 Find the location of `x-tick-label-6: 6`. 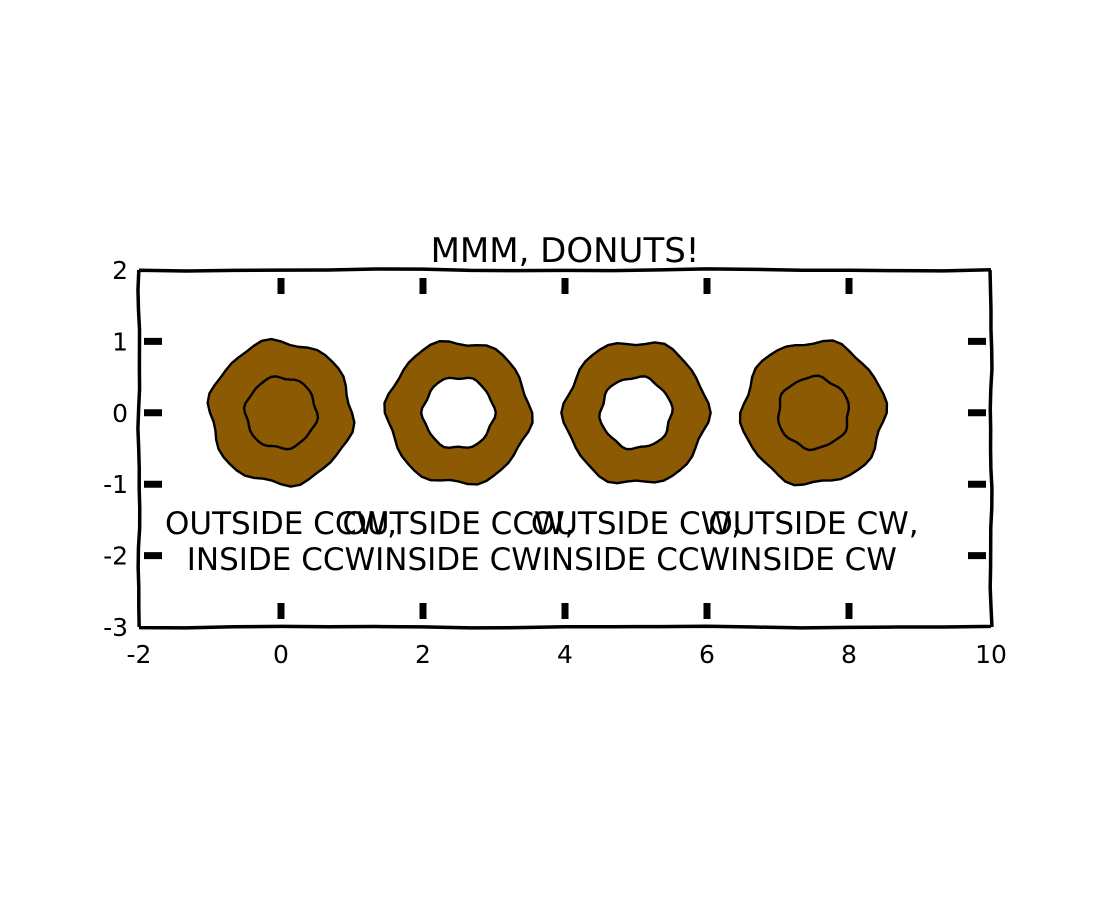

x-tick-label-6: 6 is located at coordinates (707, 654).